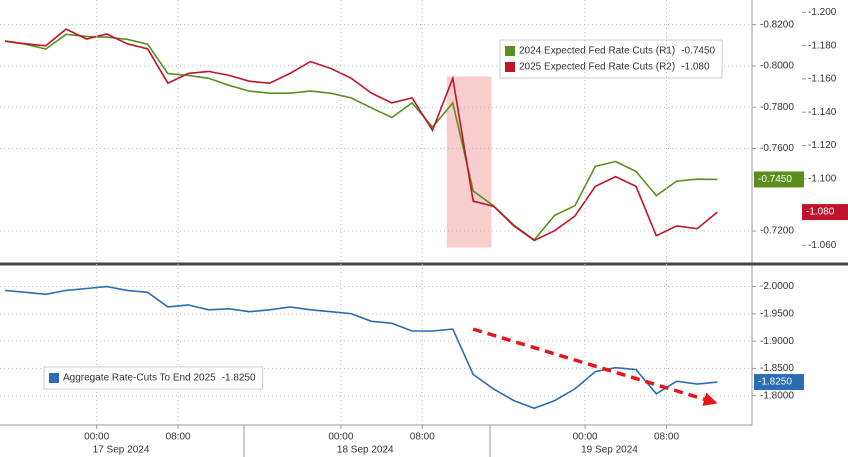  I want to click on y-tick-label: -0.7200, so click(777, 231).